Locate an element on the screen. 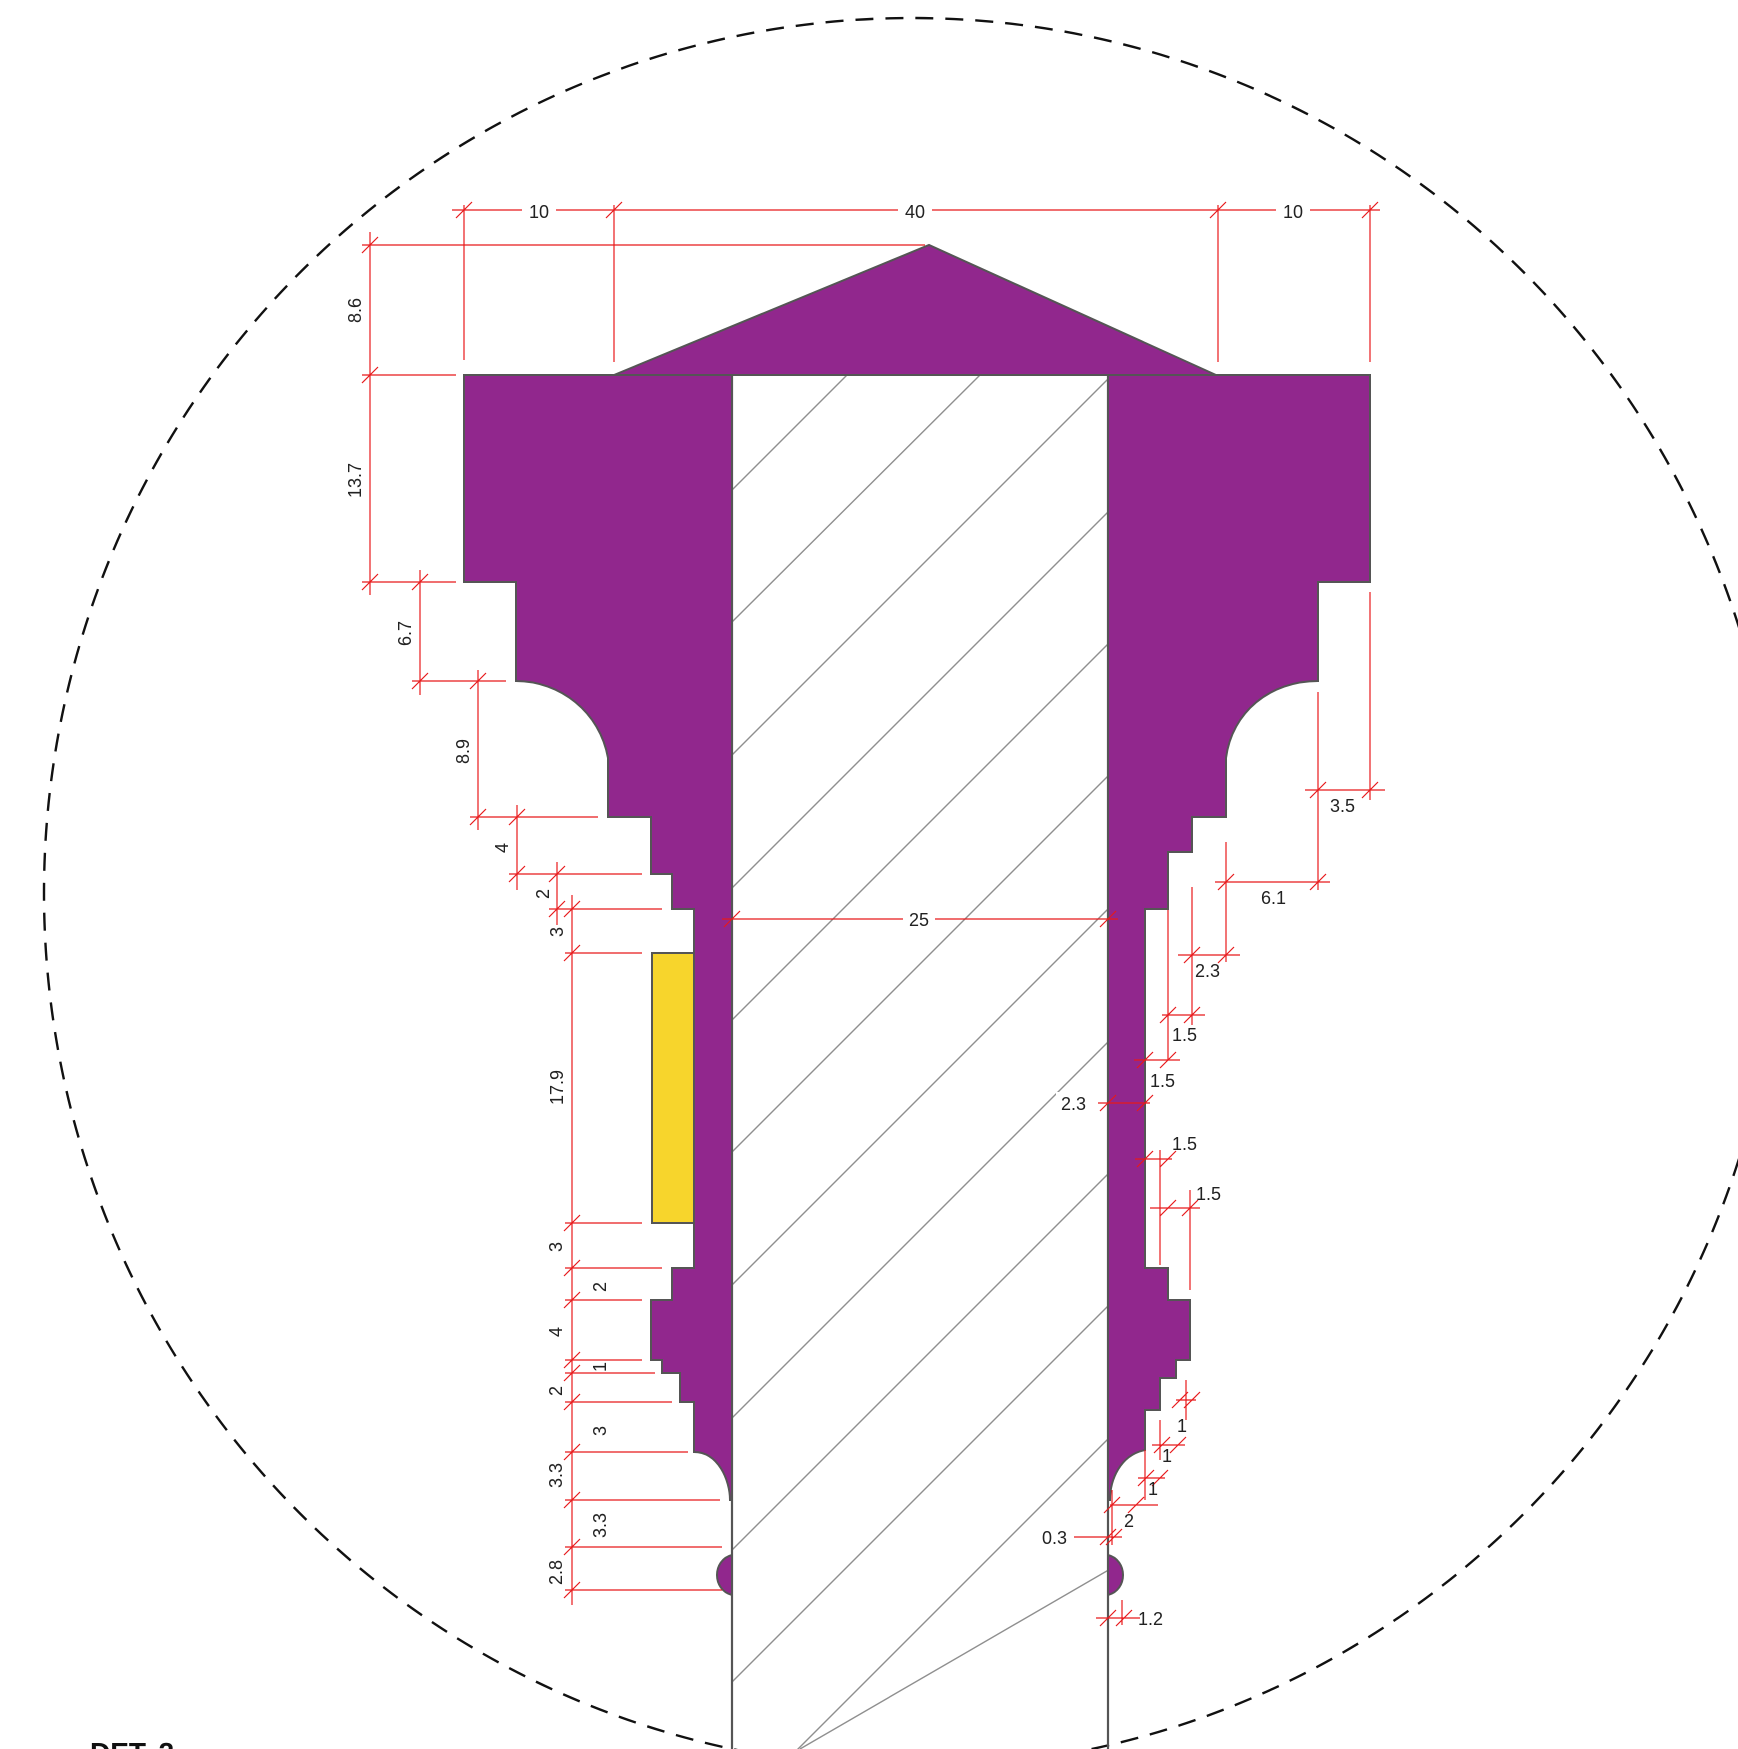 The height and width of the screenshot is (1749, 1738). dim-lower-3-3a: 3.3 is located at coordinates (556, 1475).